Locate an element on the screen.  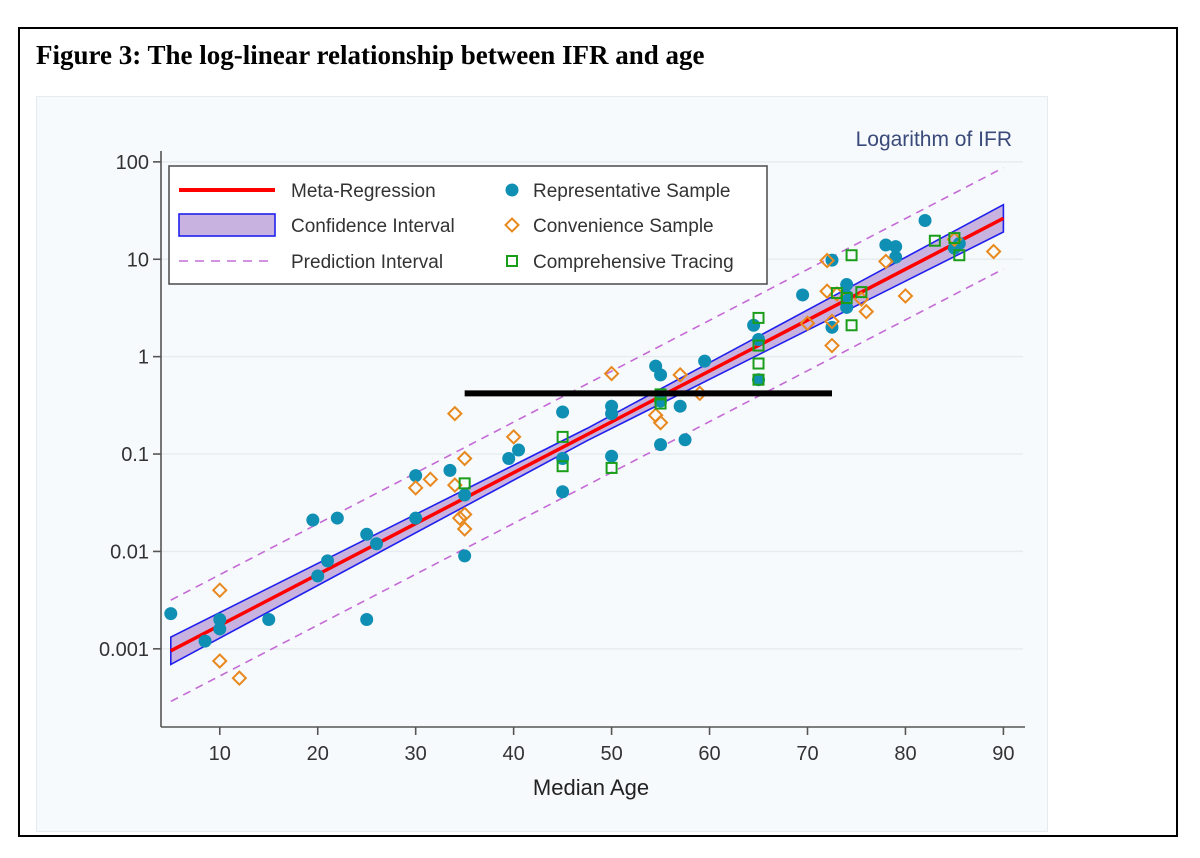
x-tick-label: 30 is located at coordinates (416, 754).